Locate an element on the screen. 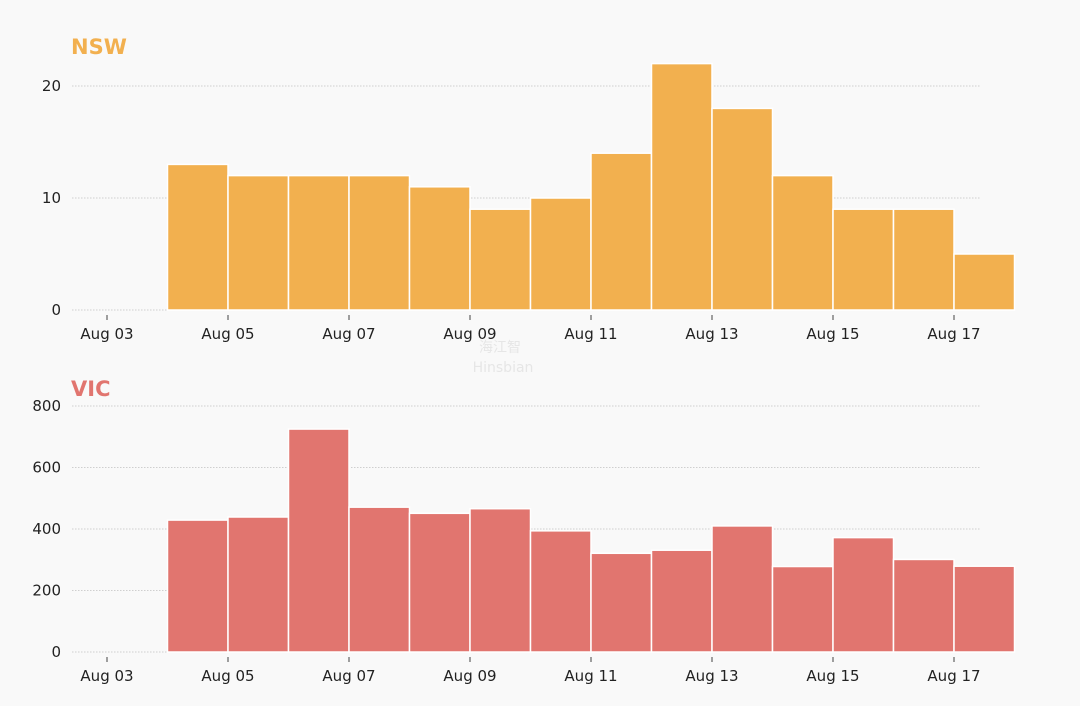 This screenshot has width=1080, height=706. y-tick-label: 200 is located at coordinates (46, 591).